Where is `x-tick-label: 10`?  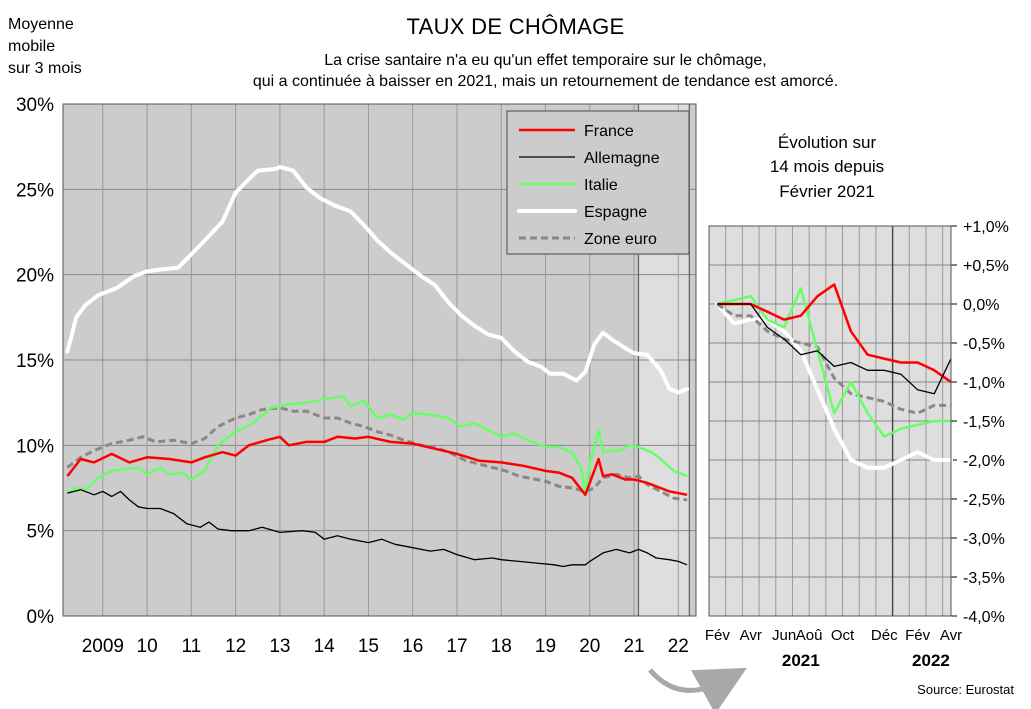
x-tick-label: 10 is located at coordinates (147, 646).